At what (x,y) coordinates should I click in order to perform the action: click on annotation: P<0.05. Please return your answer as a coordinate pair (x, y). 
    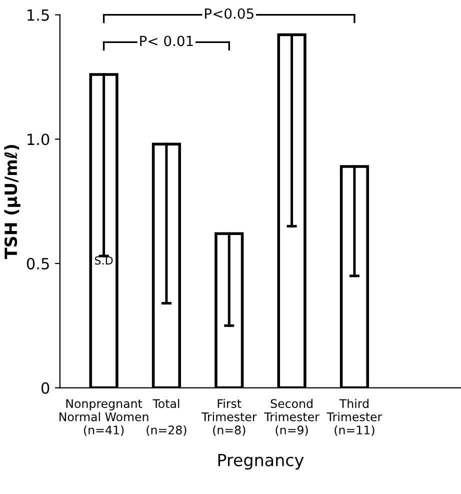
    Looking at the image, I should click on (229, 13).